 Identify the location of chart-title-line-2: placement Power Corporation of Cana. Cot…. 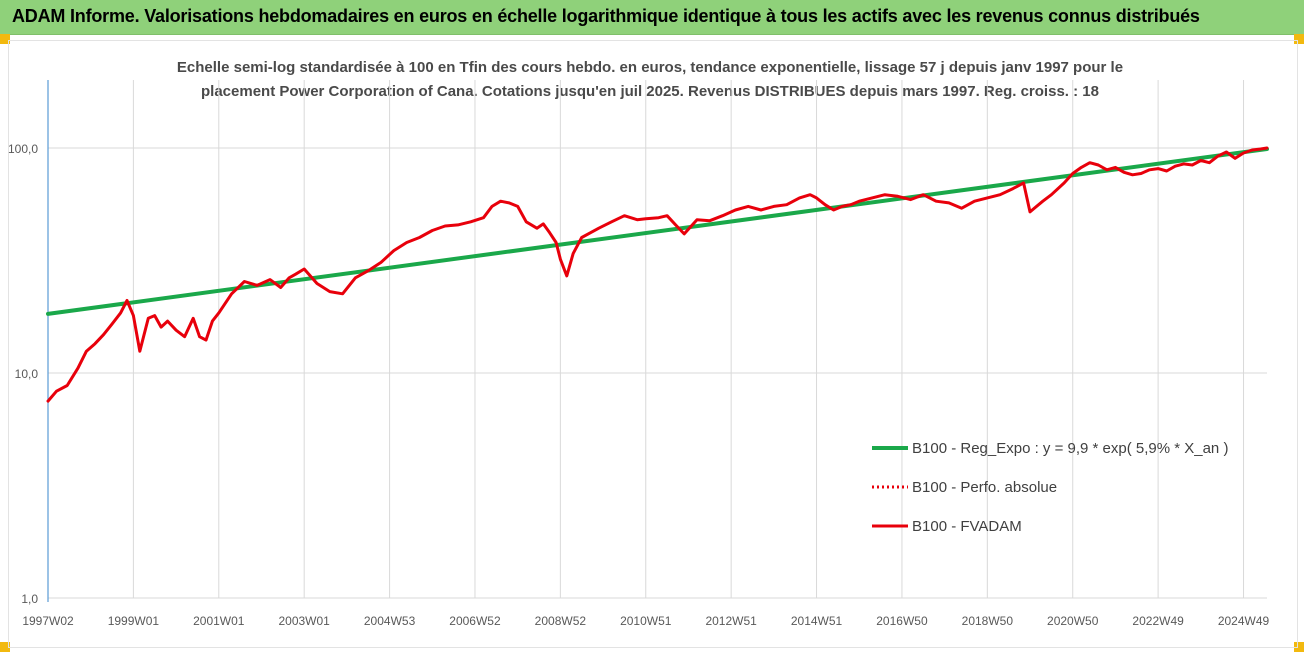
(650, 91).